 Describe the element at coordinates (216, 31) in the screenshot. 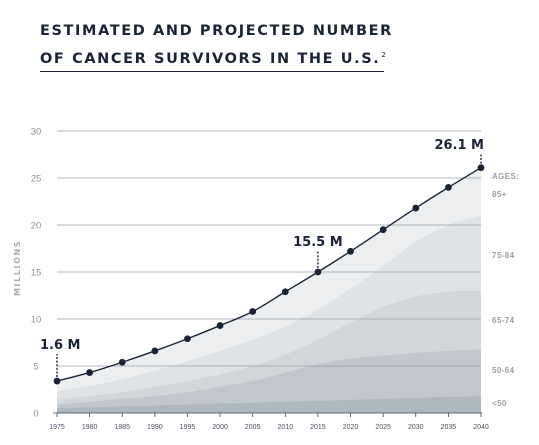

I see `chart-title-line-1: ESTIMATED AND PROJECTED NUMBER` at that location.